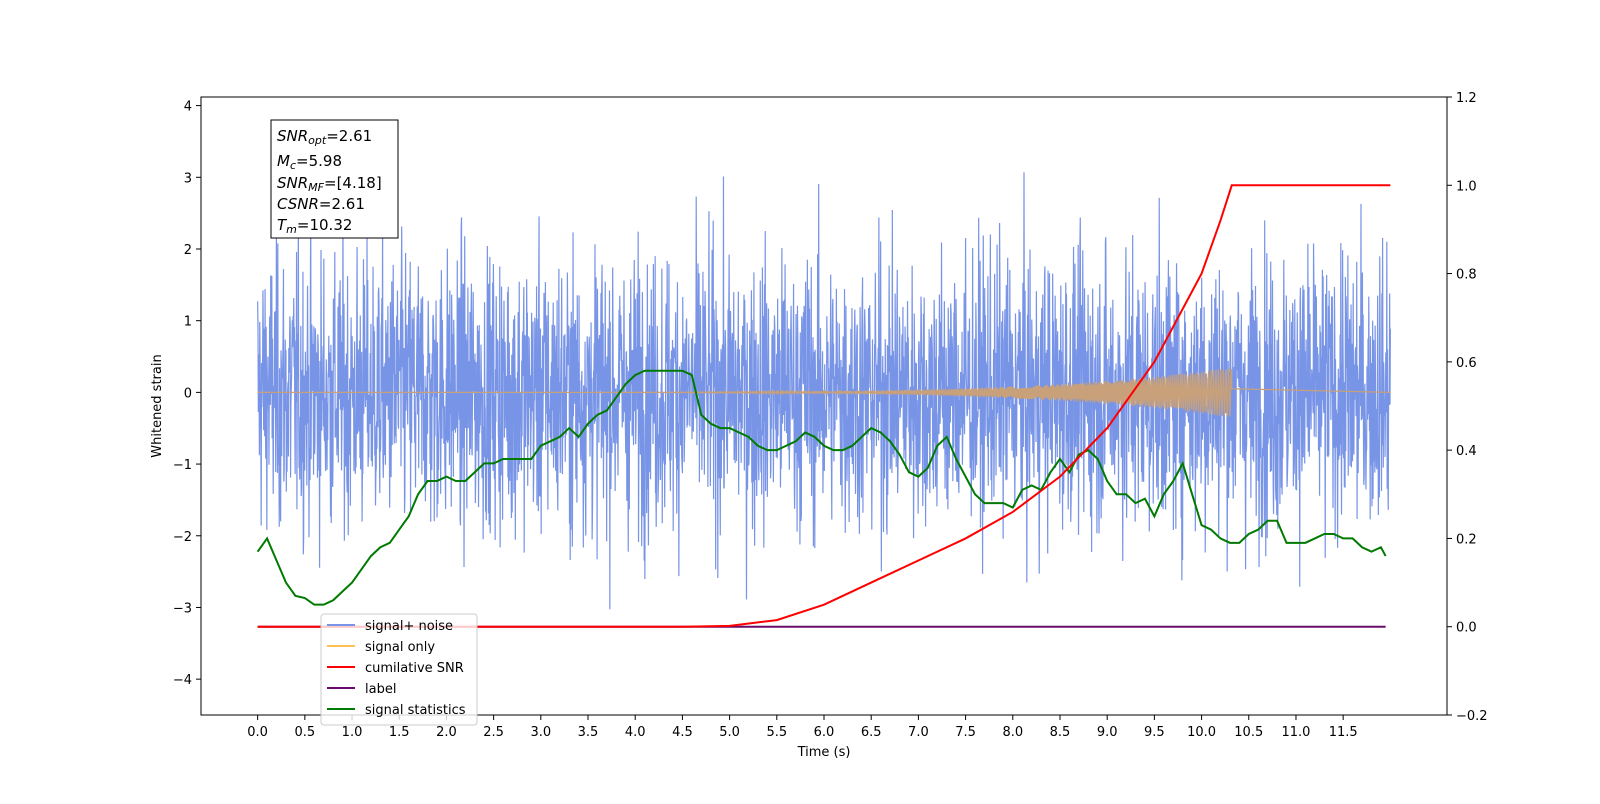 The width and height of the screenshot is (1600, 804). What do you see at coordinates (414, 668) in the screenshot?
I see `legend-label-cumulative-snr: cumilative SNR` at bounding box center [414, 668].